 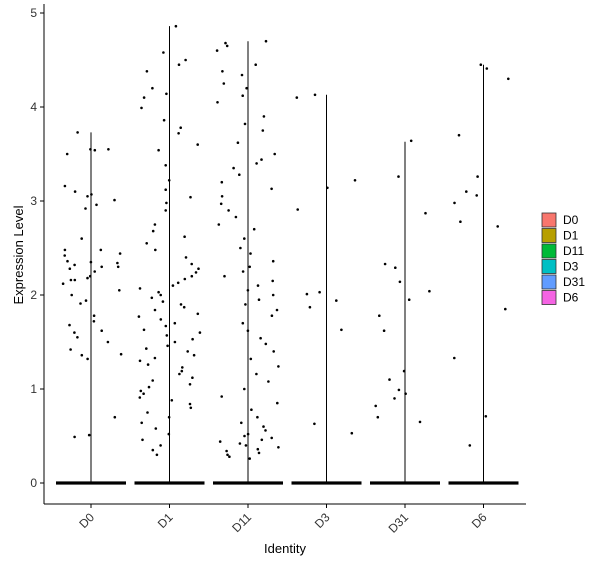 What do you see at coordinates (283, 520) in the screenshot?
I see `x-ticks: D0 D1 D11 D3 D31 D6` at bounding box center [283, 520].